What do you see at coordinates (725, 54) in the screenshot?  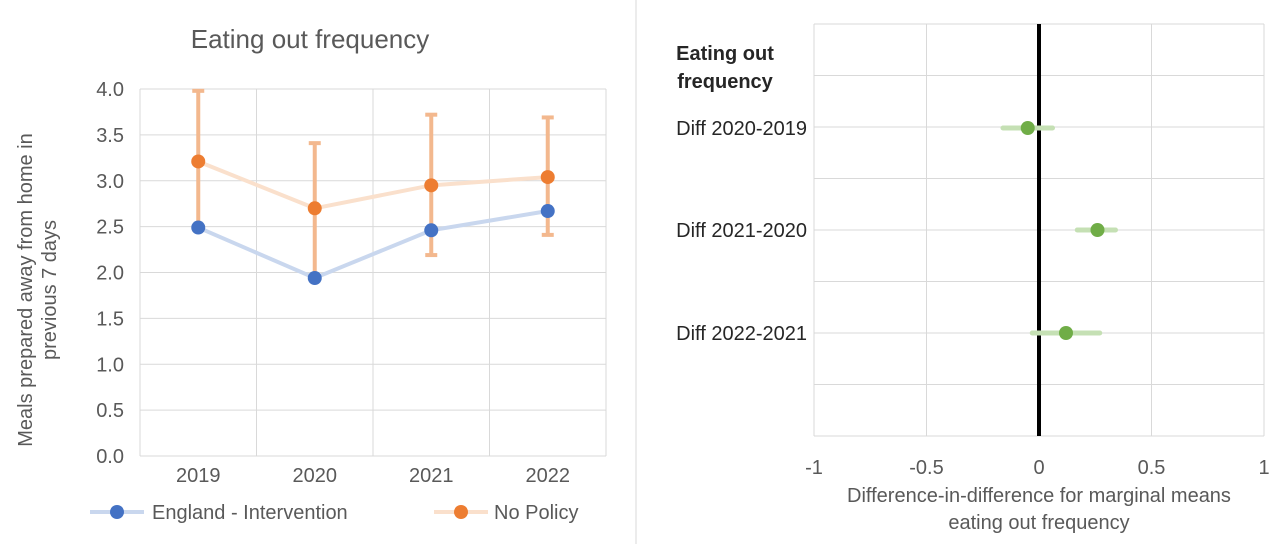 I see `forest-title-line: Eating out` at bounding box center [725, 54].